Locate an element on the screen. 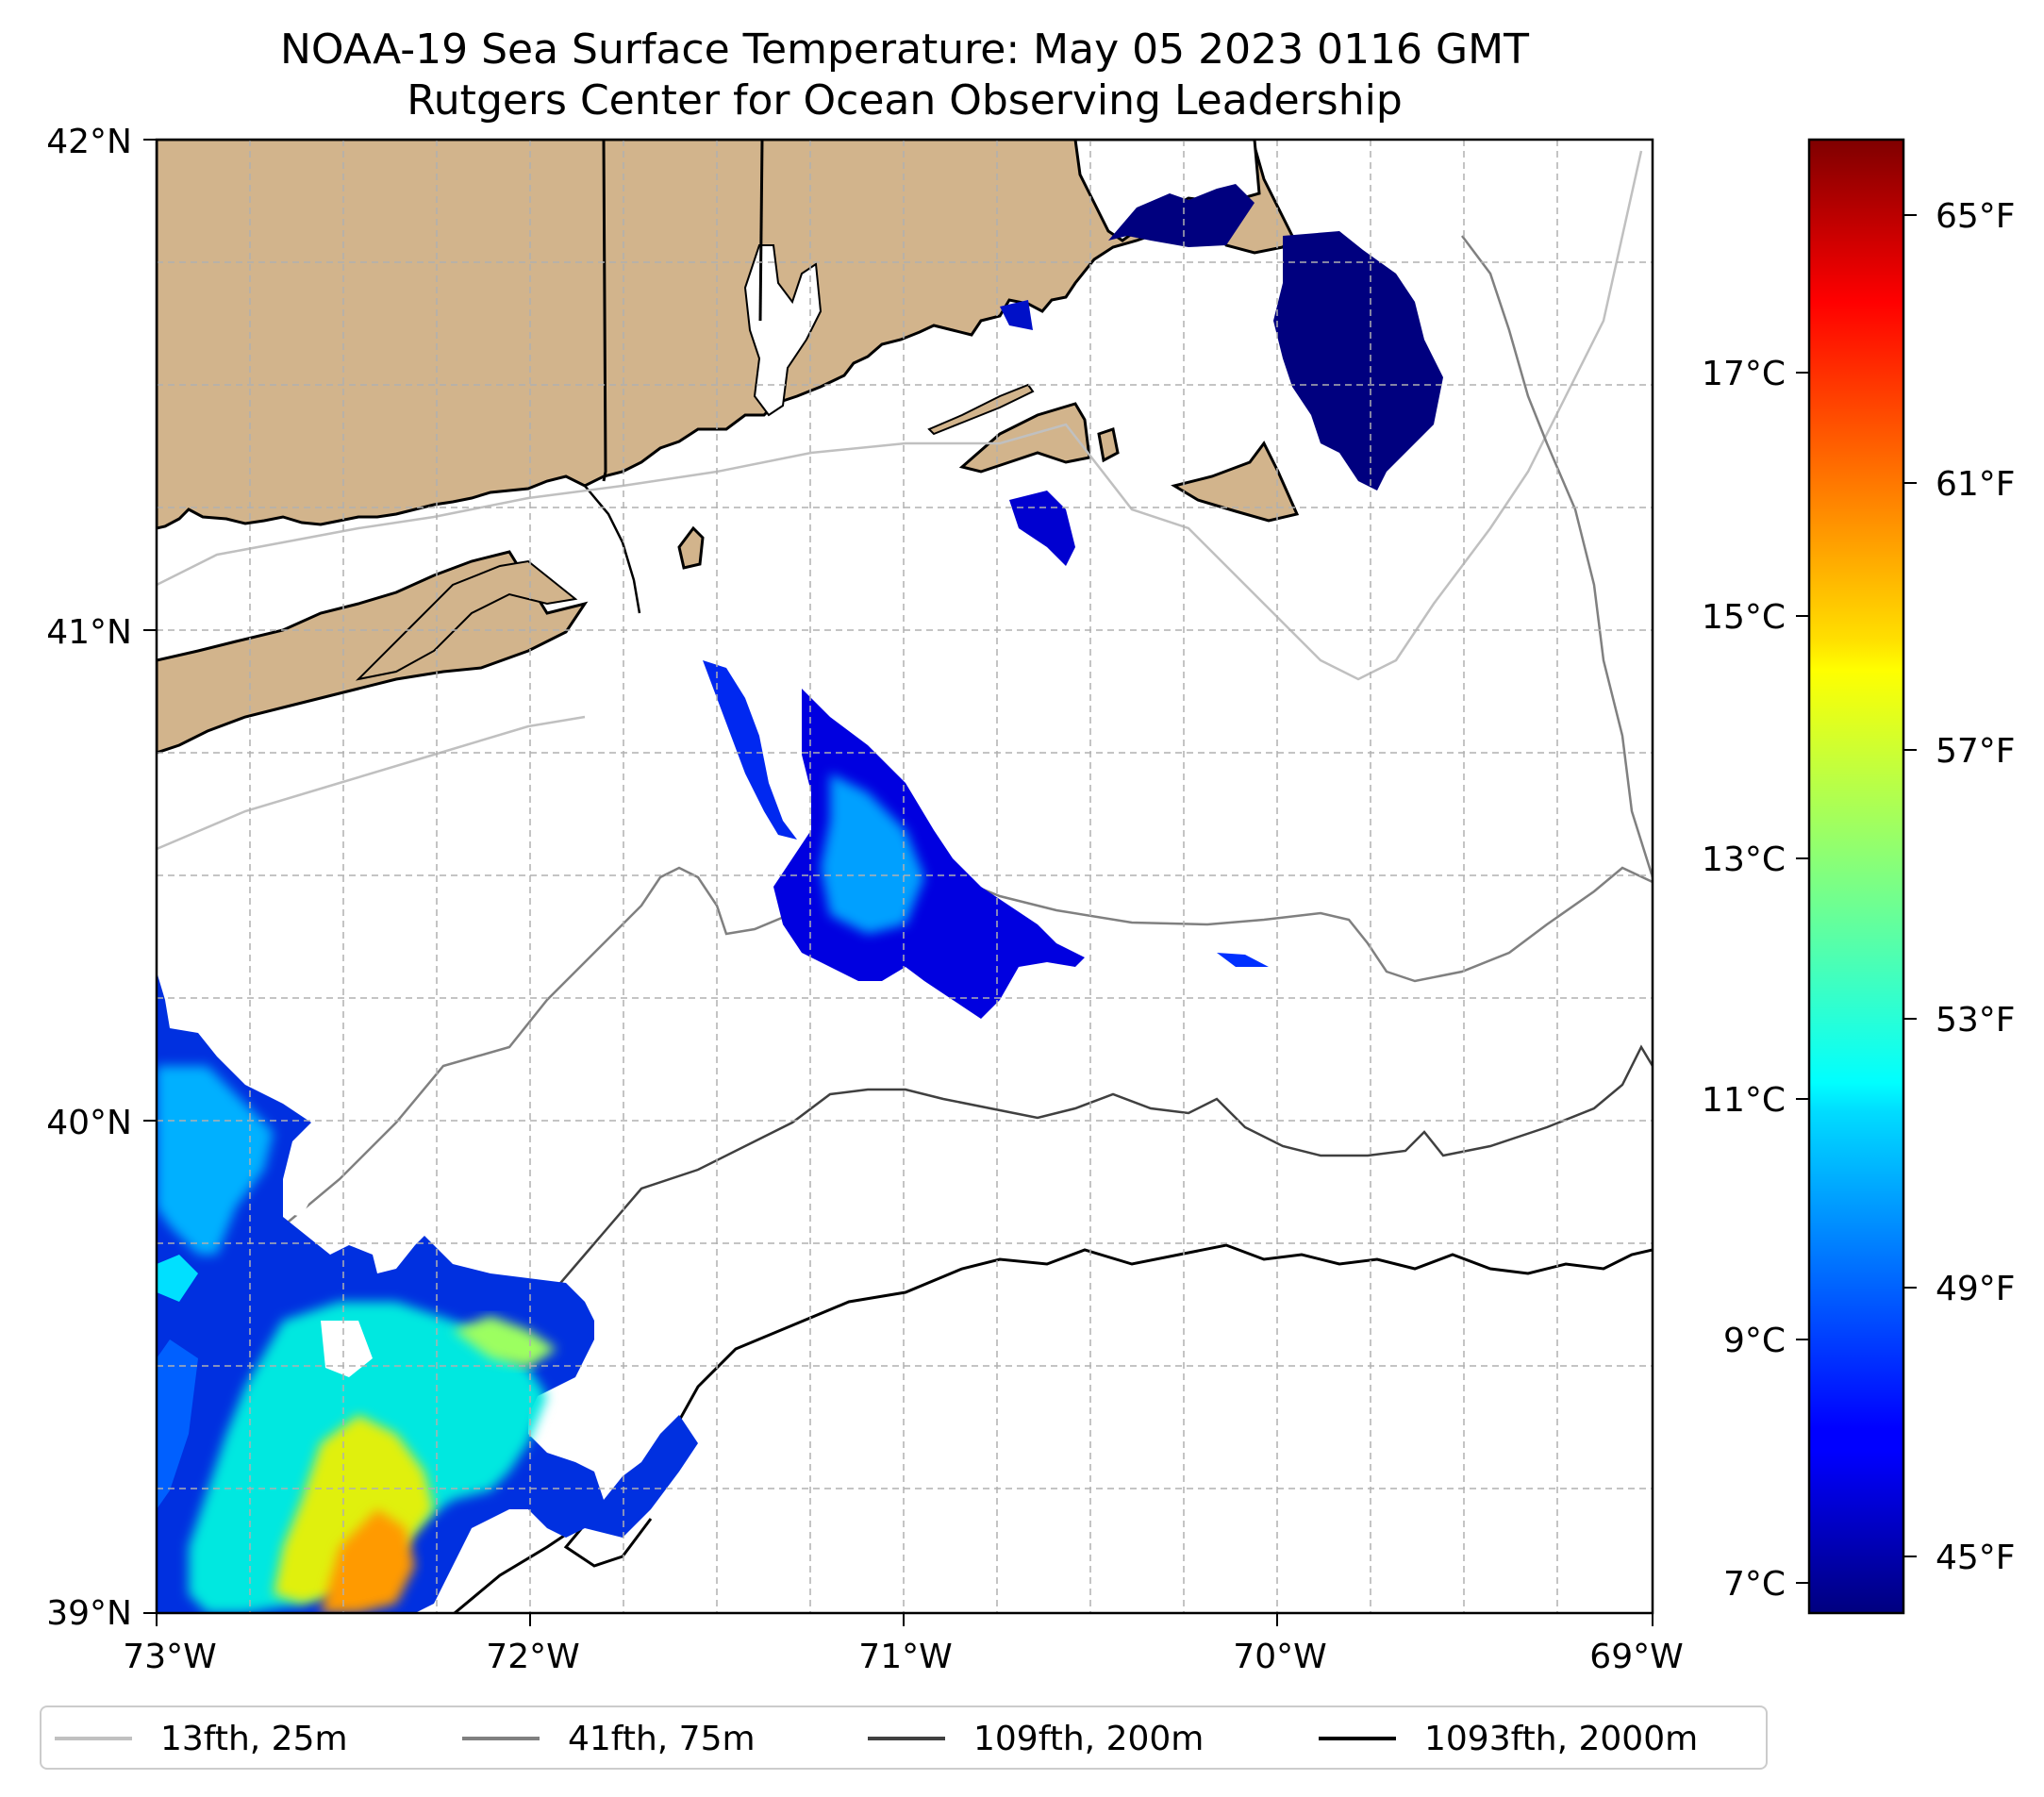 This screenshot has height=1797, width=2044. legend-item-2000m: 1093fth, 2000m is located at coordinates (1508, 1738).